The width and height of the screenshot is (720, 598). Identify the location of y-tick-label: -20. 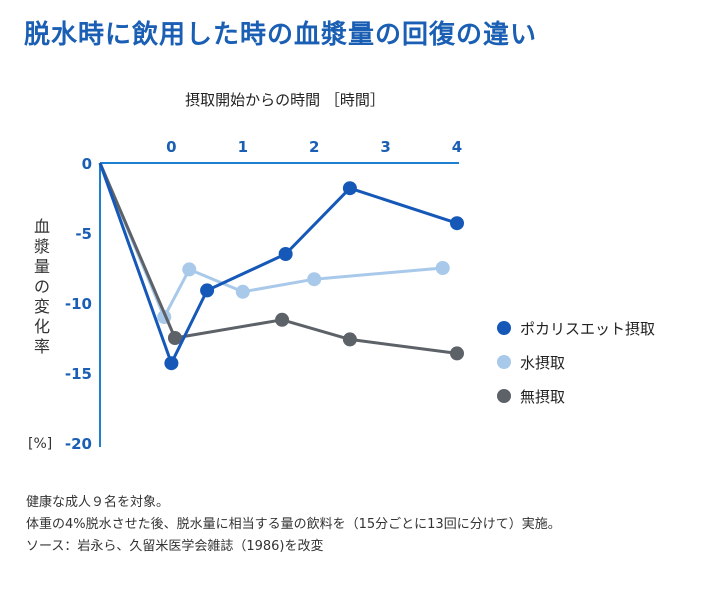
(78, 444).